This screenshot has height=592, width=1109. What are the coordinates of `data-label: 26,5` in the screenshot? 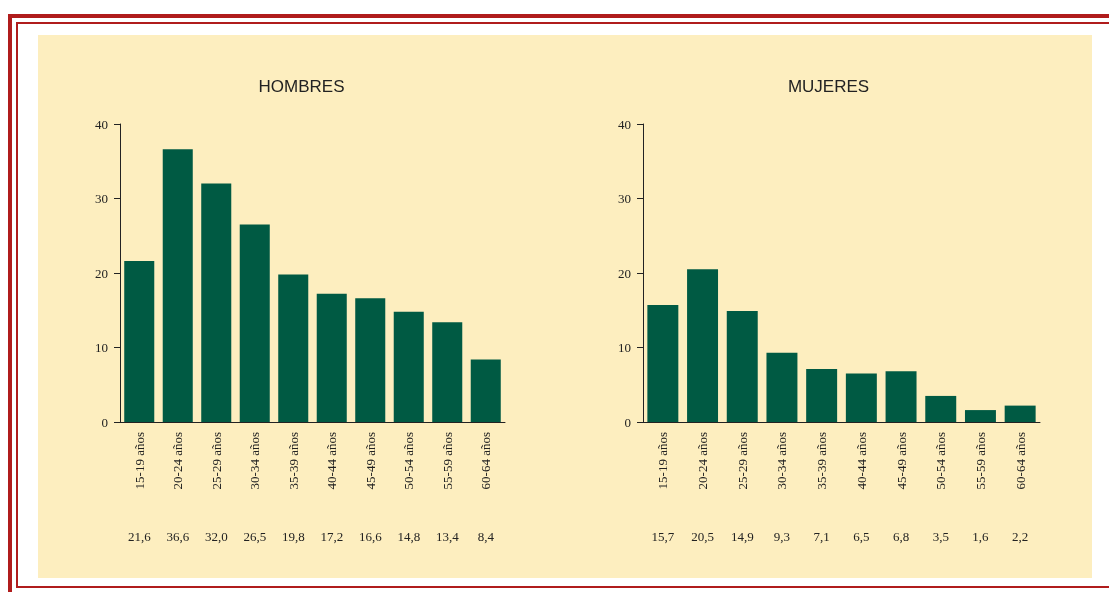 It's located at (255, 536).